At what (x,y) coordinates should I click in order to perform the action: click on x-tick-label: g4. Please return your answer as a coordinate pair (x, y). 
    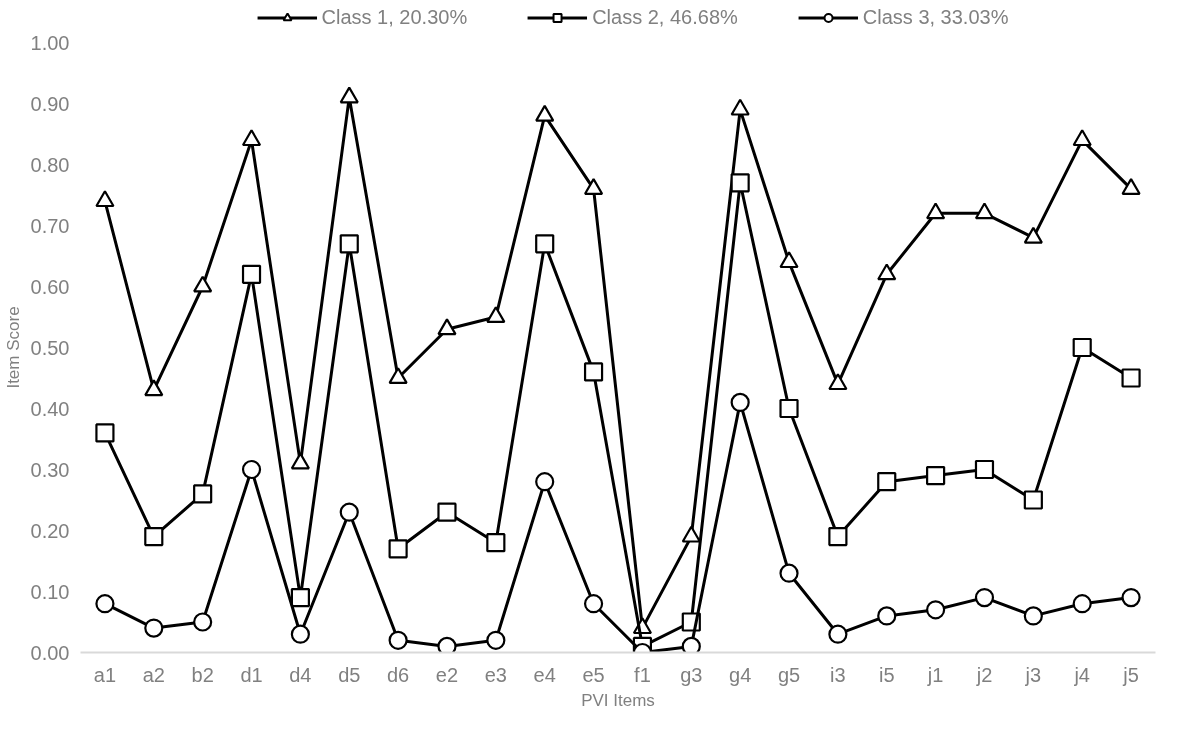
    Looking at the image, I should click on (740, 674).